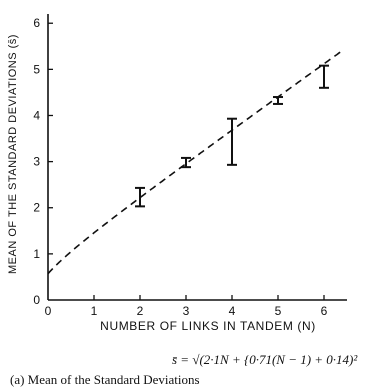  What do you see at coordinates (13, 154) in the screenshot?
I see `y-axis-label: MEAN OF THE STANDARD DEVIATIONS (s̄)` at bounding box center [13, 154].